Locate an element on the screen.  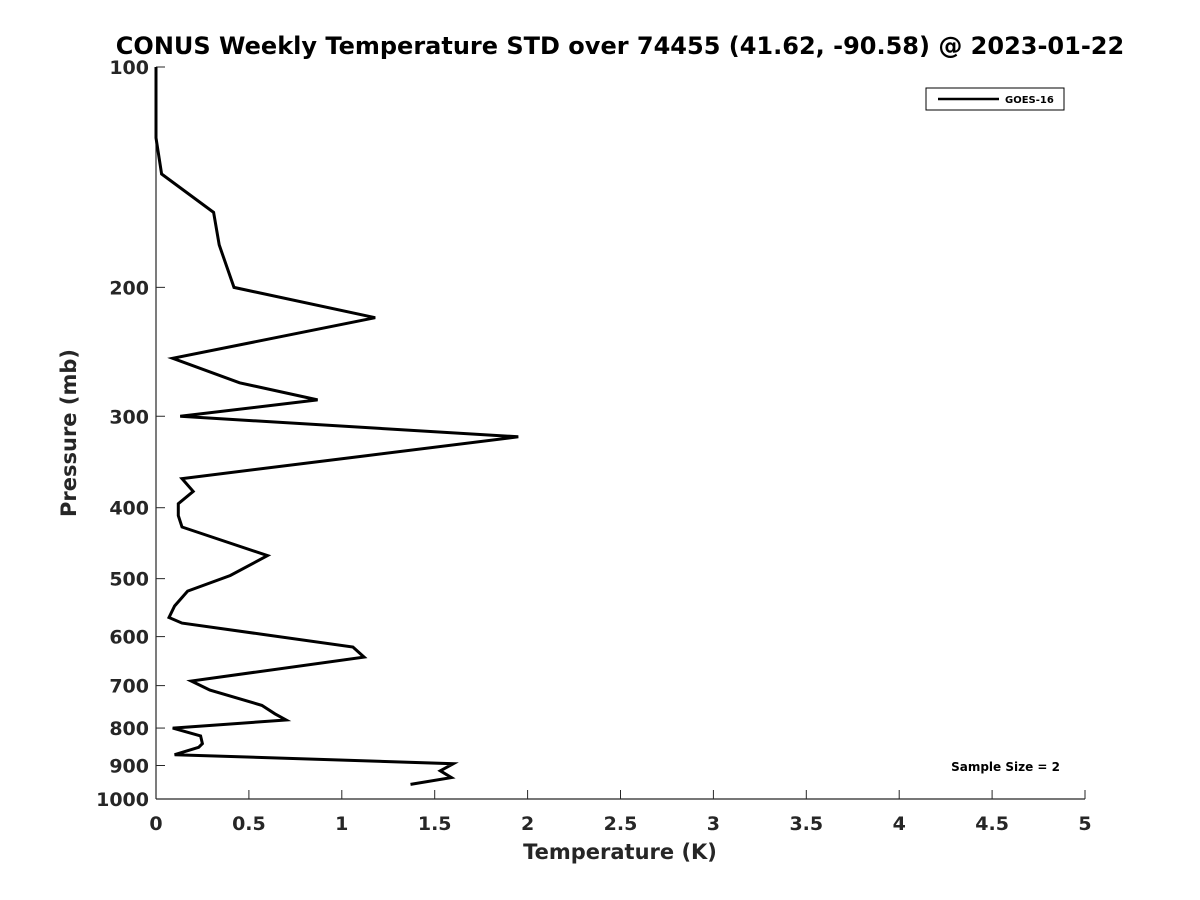
legend-entry-goes-16: GOES-16 is located at coordinates (1029, 100).